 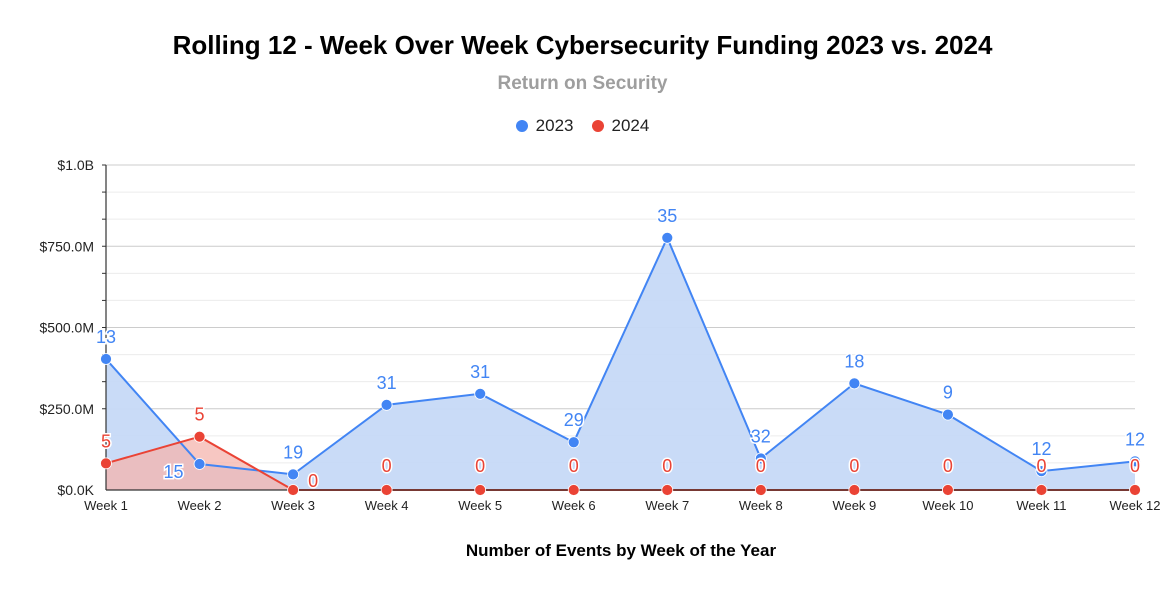 What do you see at coordinates (582, 83) in the screenshot?
I see `chart-subtitle: Return on Security` at bounding box center [582, 83].